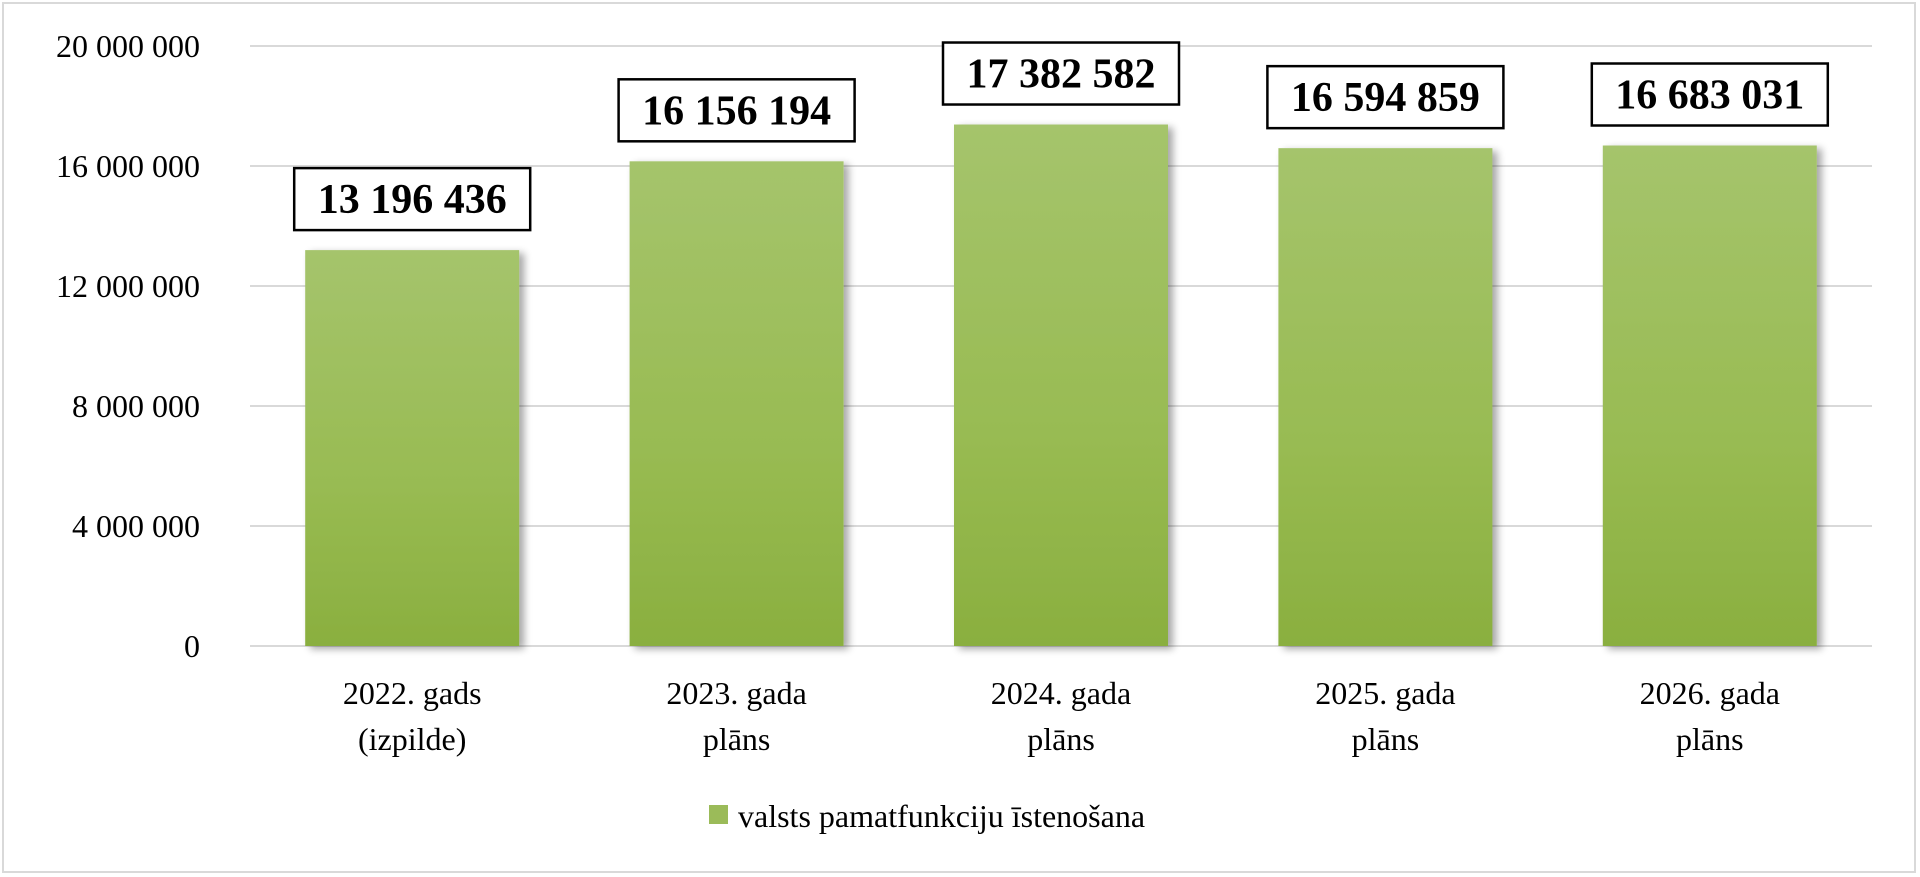  Describe the element at coordinates (128, 166) in the screenshot. I see `y-tick-label: 16 000 000` at that location.